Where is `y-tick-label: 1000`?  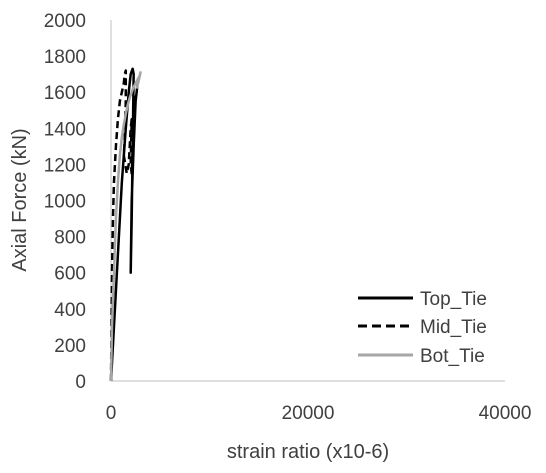 y-tick-label: 1000 is located at coordinates (65, 202).